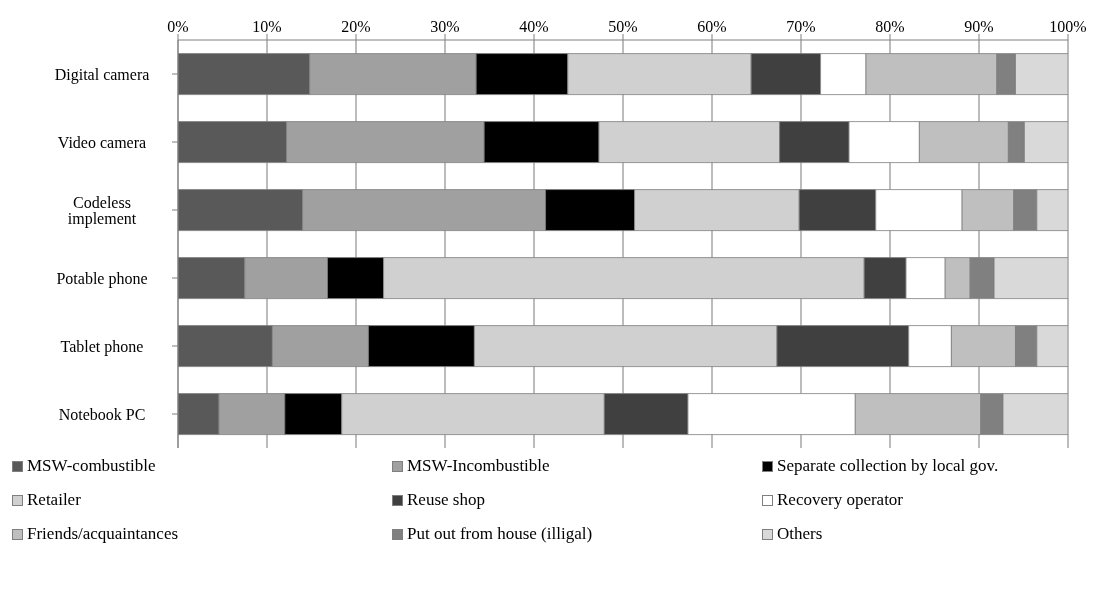 This screenshot has width=1101, height=610. Describe the element at coordinates (979, 26) in the screenshot. I see `x-tick-label: 90%` at that location.